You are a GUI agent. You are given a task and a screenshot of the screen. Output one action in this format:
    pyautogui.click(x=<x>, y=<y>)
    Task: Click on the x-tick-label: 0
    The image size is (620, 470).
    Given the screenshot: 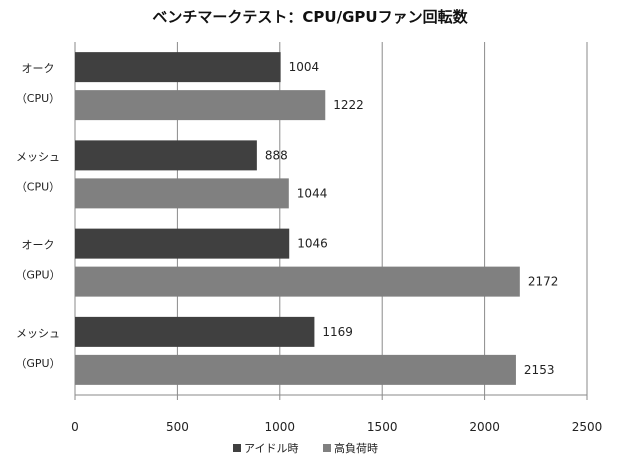 What is the action you would take?
    pyautogui.click(x=75, y=427)
    